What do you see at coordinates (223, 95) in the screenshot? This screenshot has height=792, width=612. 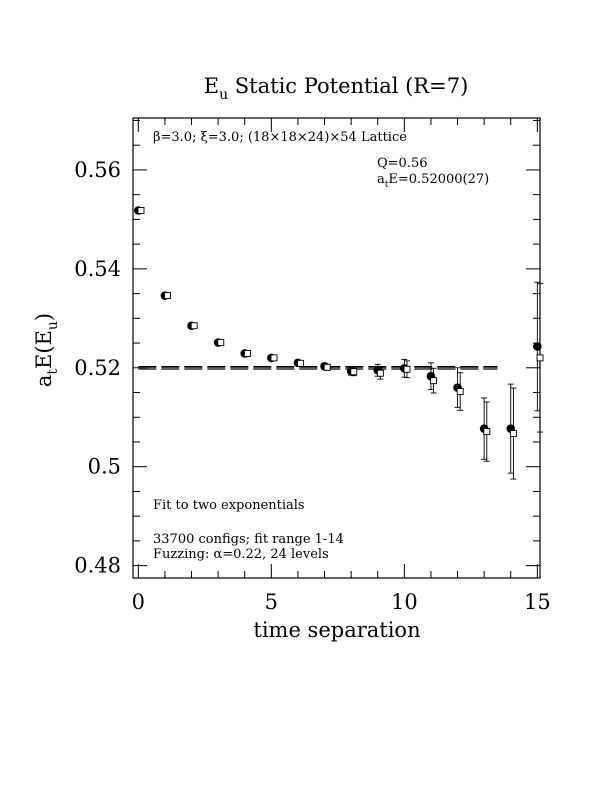 I see `title-subscript: u` at bounding box center [223, 95].